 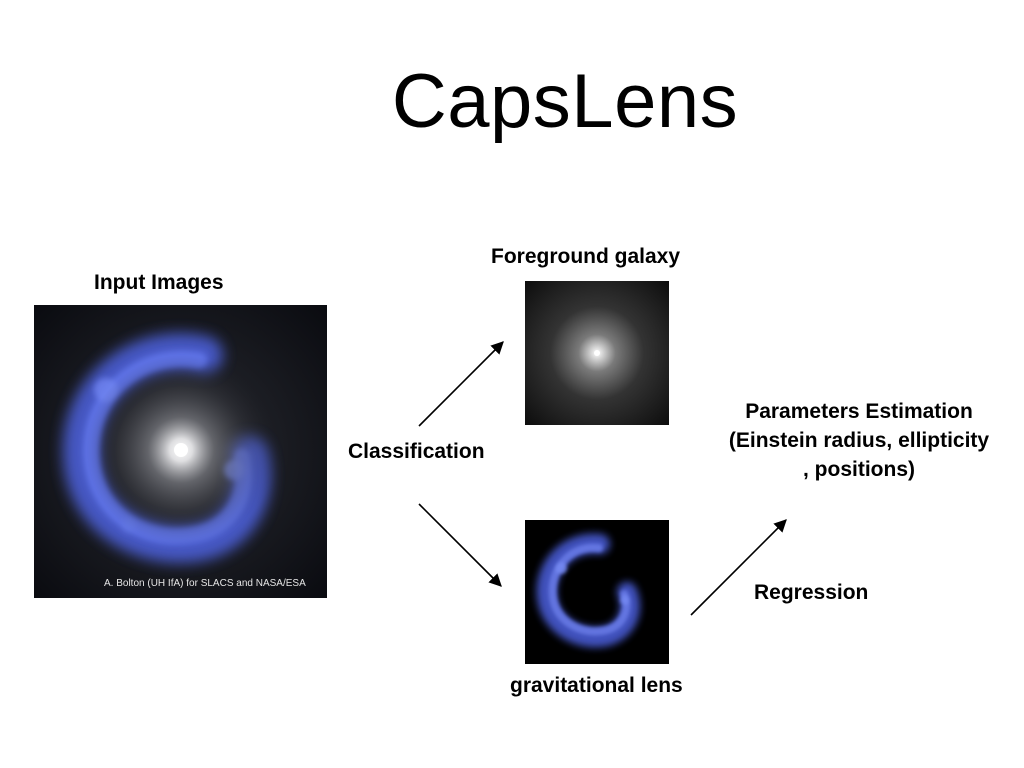 I want to click on foreground-galaxy-graphic, so click(x=597, y=353).